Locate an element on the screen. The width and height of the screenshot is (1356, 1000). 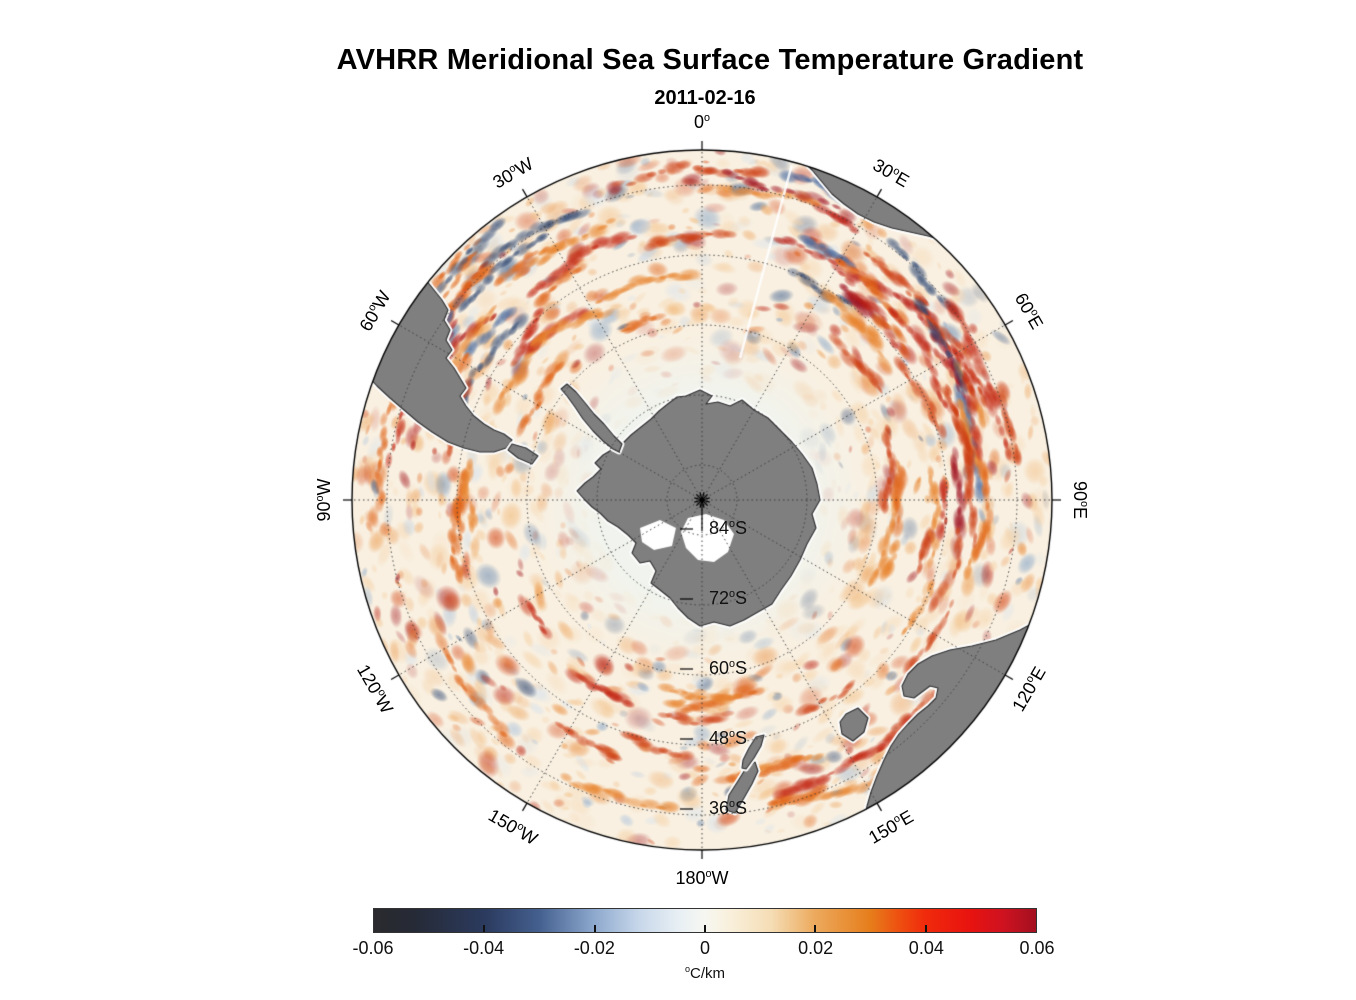
colorbar is located at coordinates (705, 920).